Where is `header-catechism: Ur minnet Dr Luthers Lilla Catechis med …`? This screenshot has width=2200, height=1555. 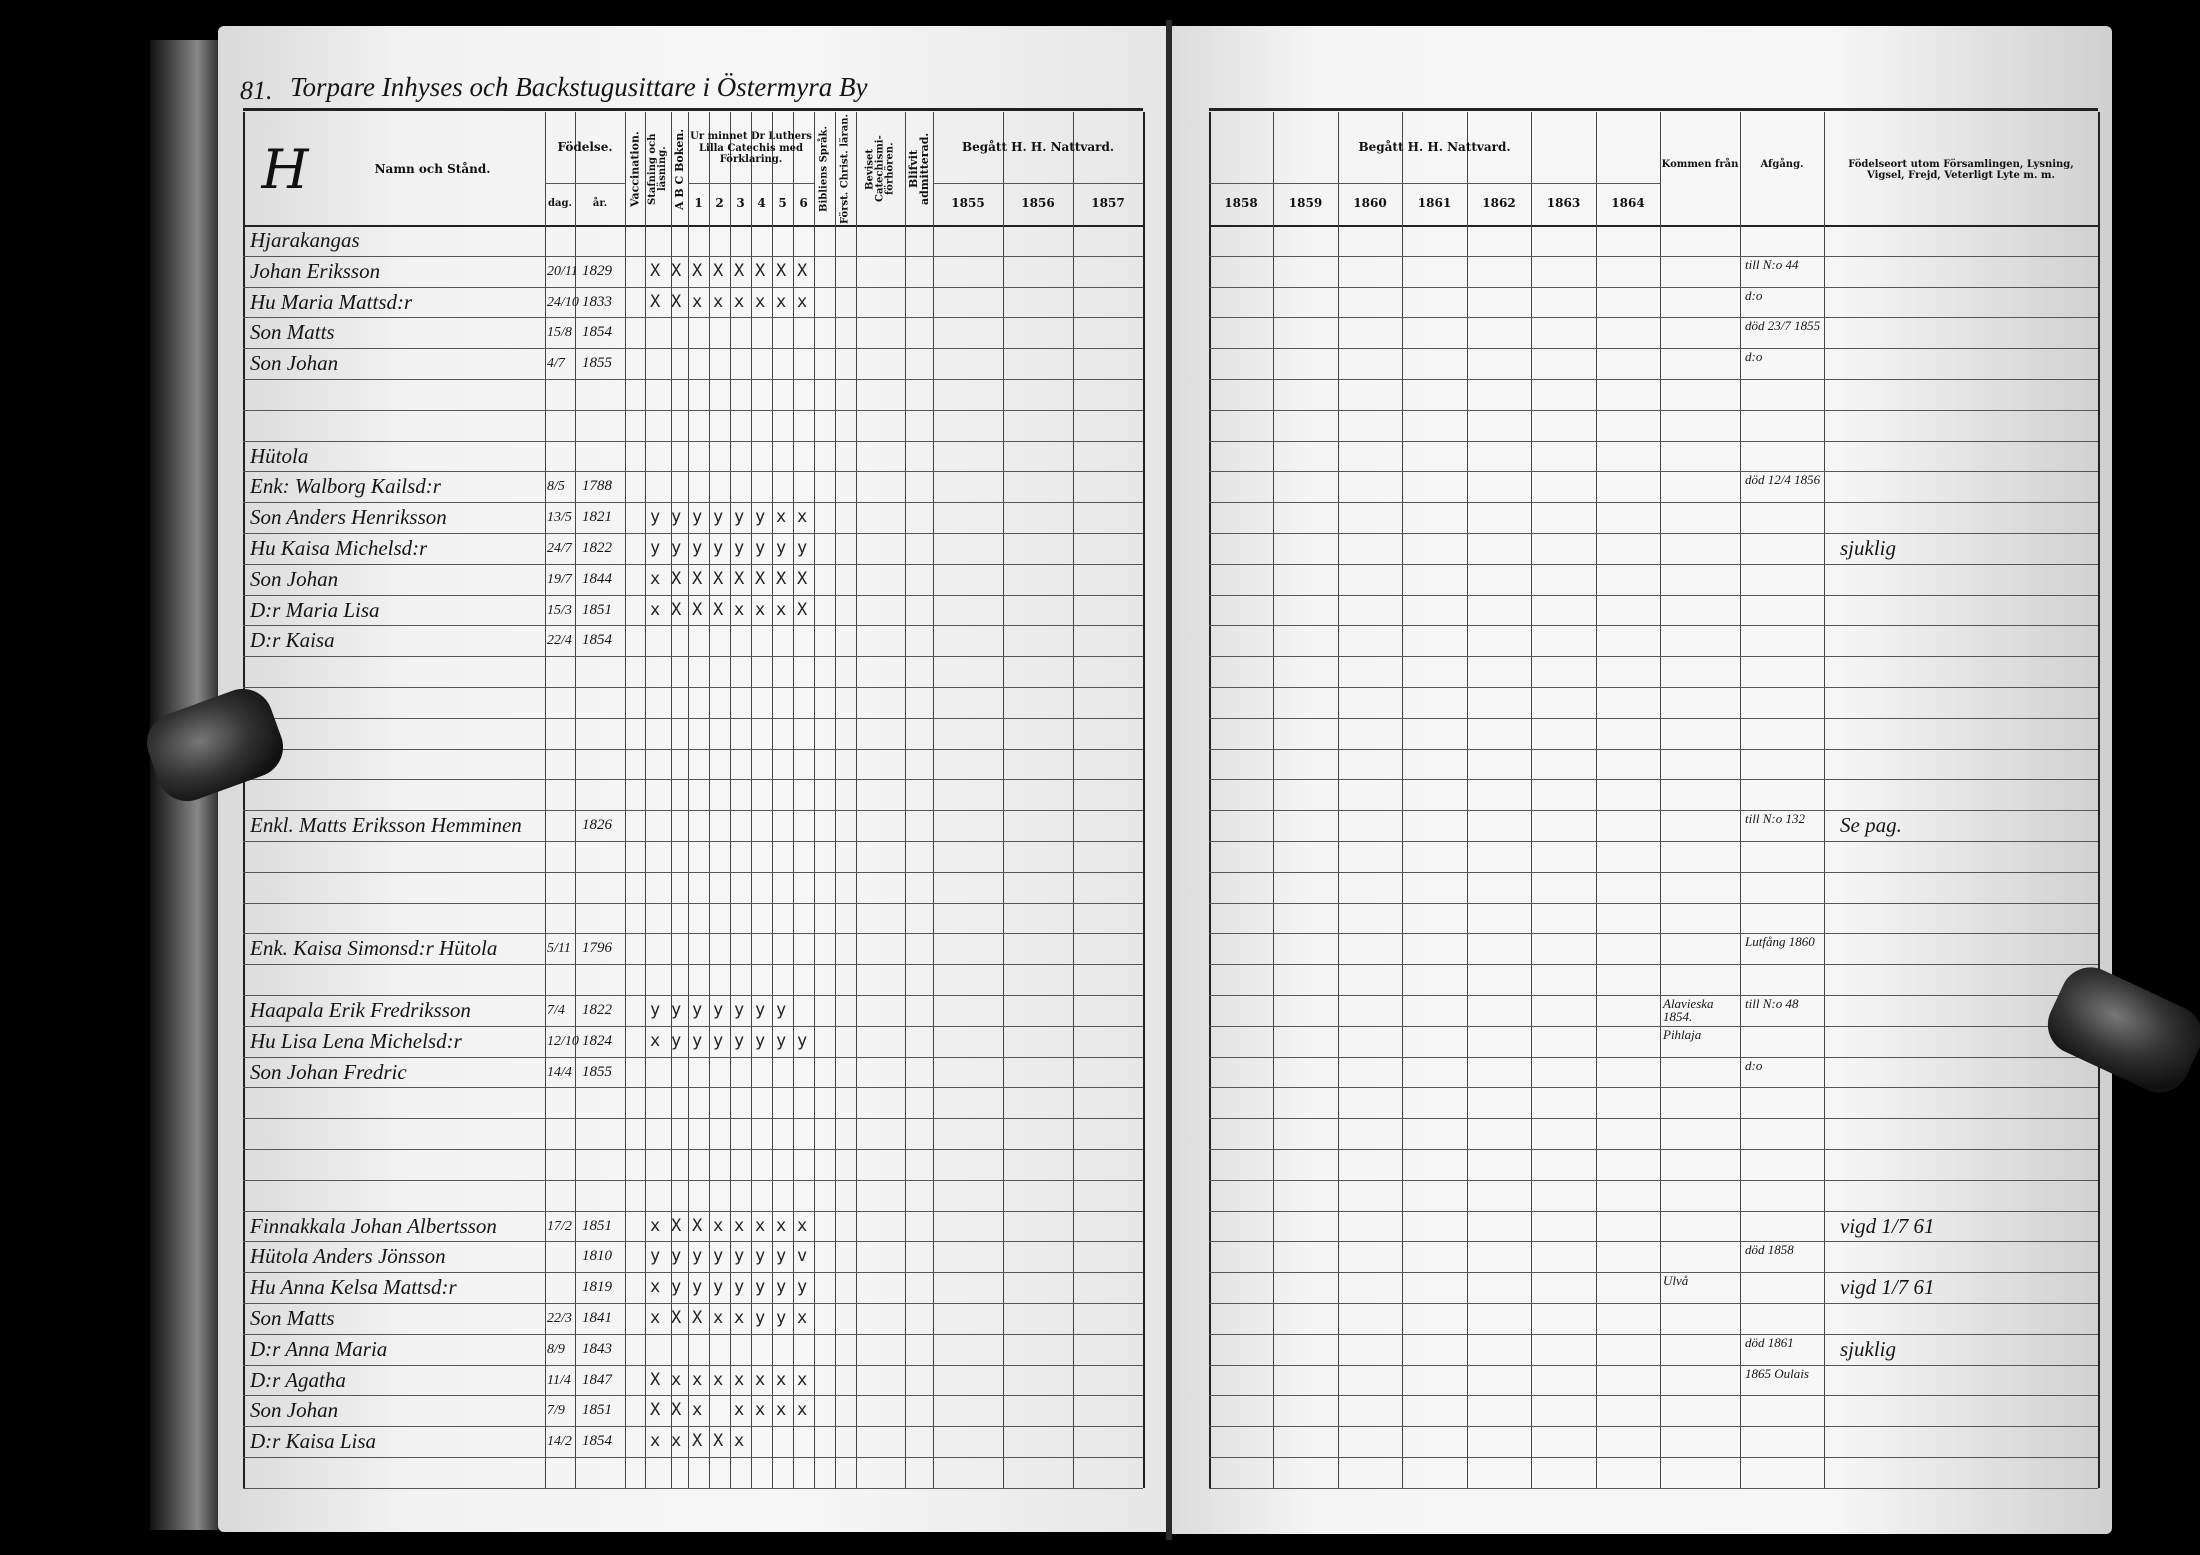
header-catechism: Ur minnet Dr Luthers Lilla Catechis med … is located at coordinates (751, 148).